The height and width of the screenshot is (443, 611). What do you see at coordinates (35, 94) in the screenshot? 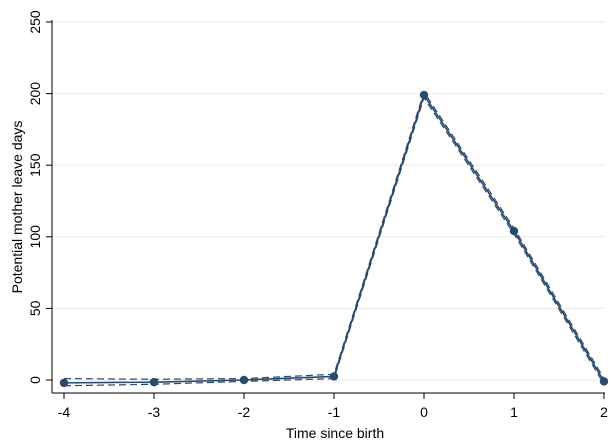
I see `y-tick-label: 200` at bounding box center [35, 94].